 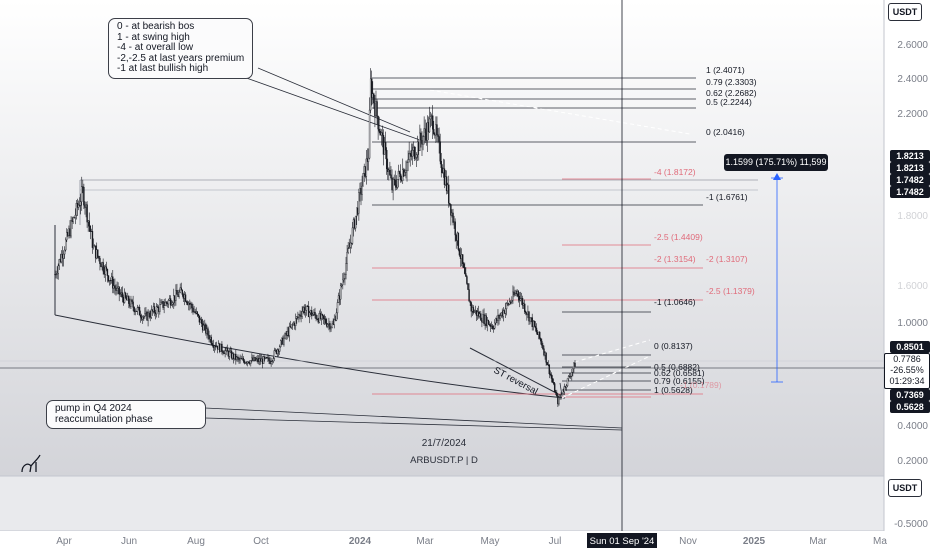 I want to click on pump-note: pump in Q4 2024 reaccumulation phase, so click(x=126, y=414).